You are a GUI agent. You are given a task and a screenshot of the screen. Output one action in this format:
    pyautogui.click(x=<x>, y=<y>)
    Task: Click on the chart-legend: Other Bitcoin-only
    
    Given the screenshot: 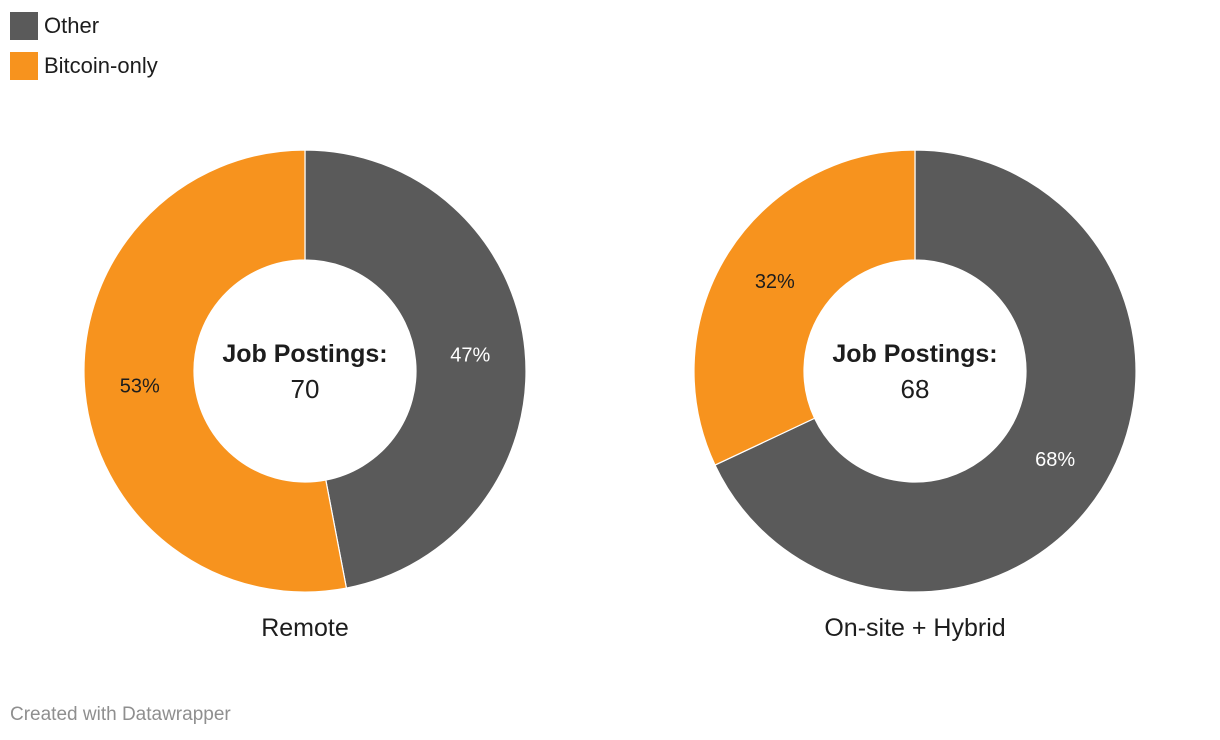 What is the action you would take?
    pyautogui.click(x=84, y=52)
    